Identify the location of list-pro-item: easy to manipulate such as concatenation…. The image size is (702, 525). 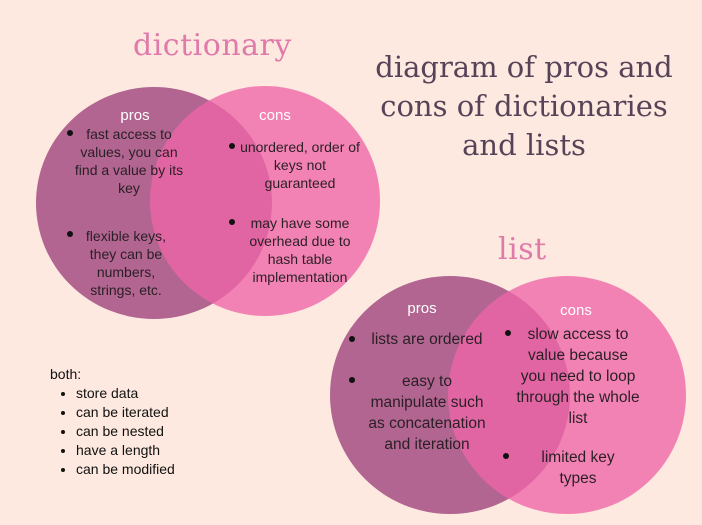
(427, 413).